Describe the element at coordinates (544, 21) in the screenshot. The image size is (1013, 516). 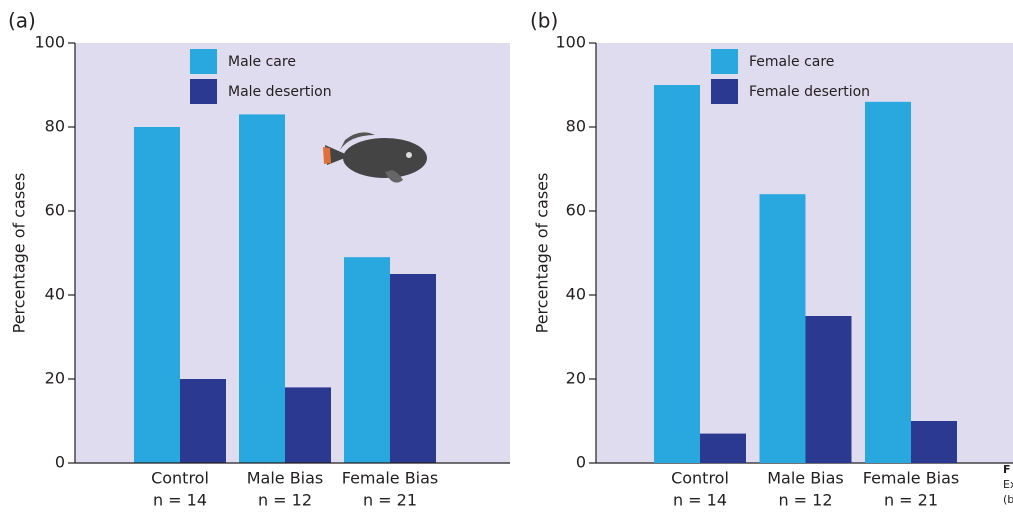
I see `panel-label: (b)` at that location.